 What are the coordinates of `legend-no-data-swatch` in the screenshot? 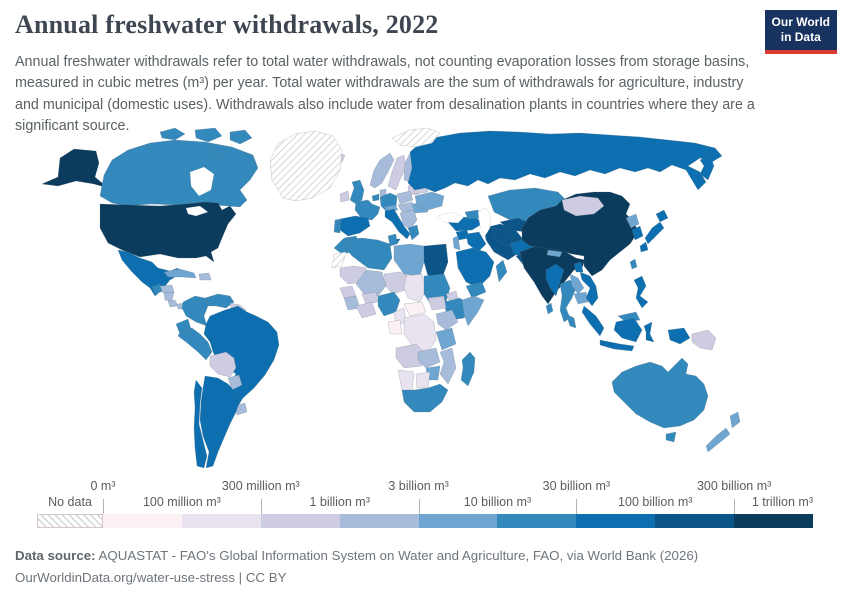 It's located at (70, 521).